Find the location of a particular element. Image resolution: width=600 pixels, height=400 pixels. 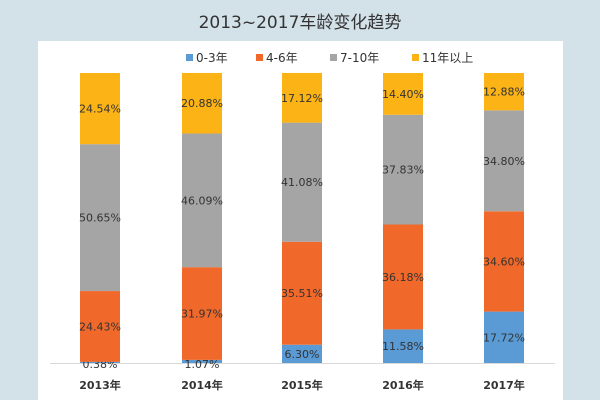

x-tick-label: 2015年 is located at coordinates (302, 385).